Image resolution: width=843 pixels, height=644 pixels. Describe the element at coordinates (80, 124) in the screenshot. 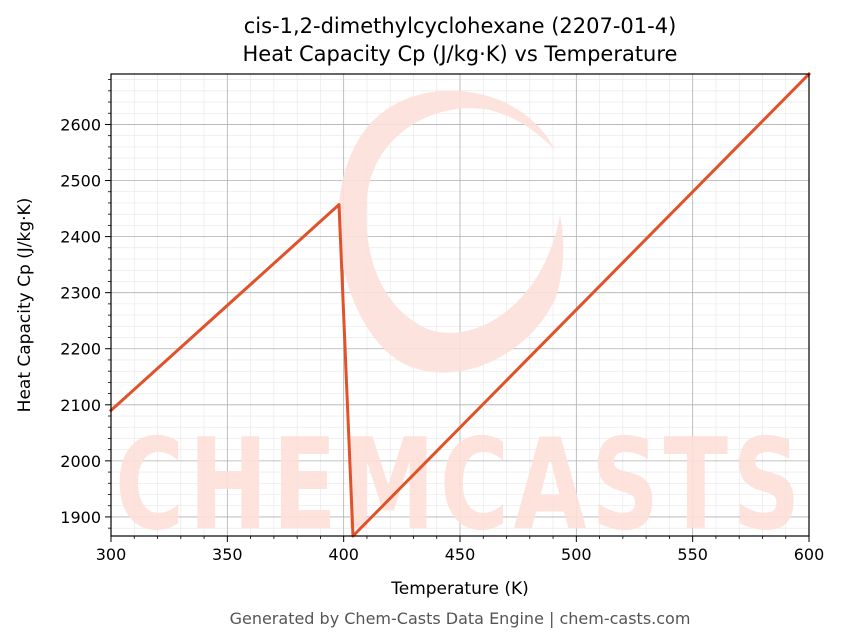

I see `y-tick-label: 2600` at that location.